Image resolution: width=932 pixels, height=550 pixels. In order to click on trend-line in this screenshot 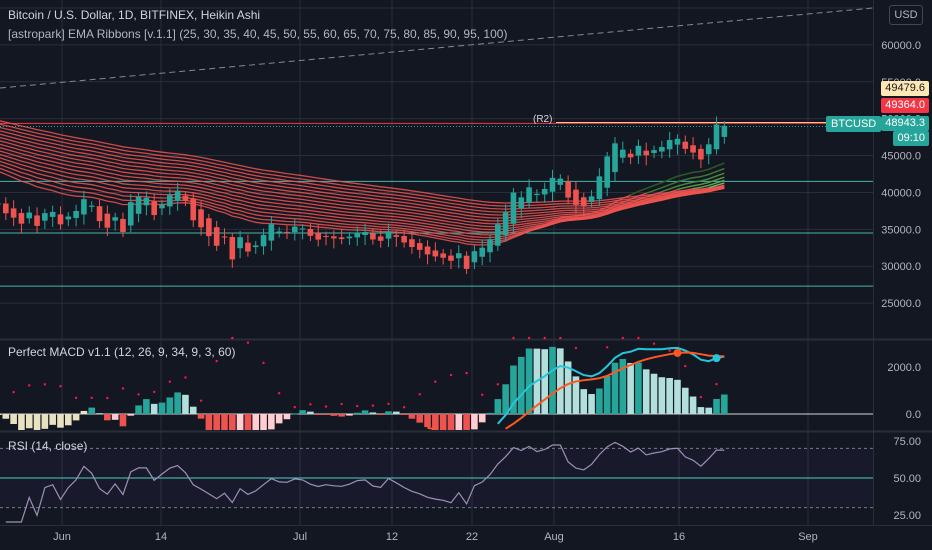, I will do `click(437, 48)`.